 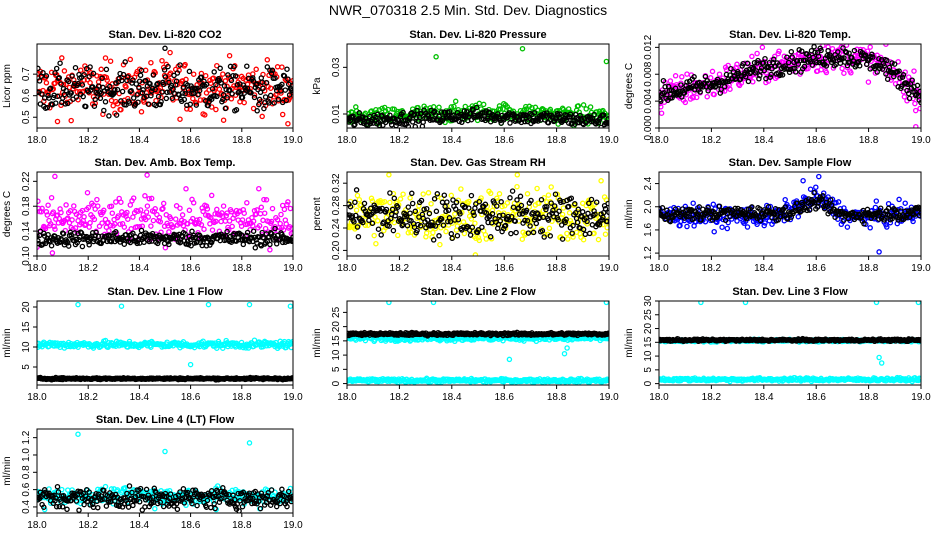 I want to click on y-tick-label: 0.7, so click(x=26, y=74).